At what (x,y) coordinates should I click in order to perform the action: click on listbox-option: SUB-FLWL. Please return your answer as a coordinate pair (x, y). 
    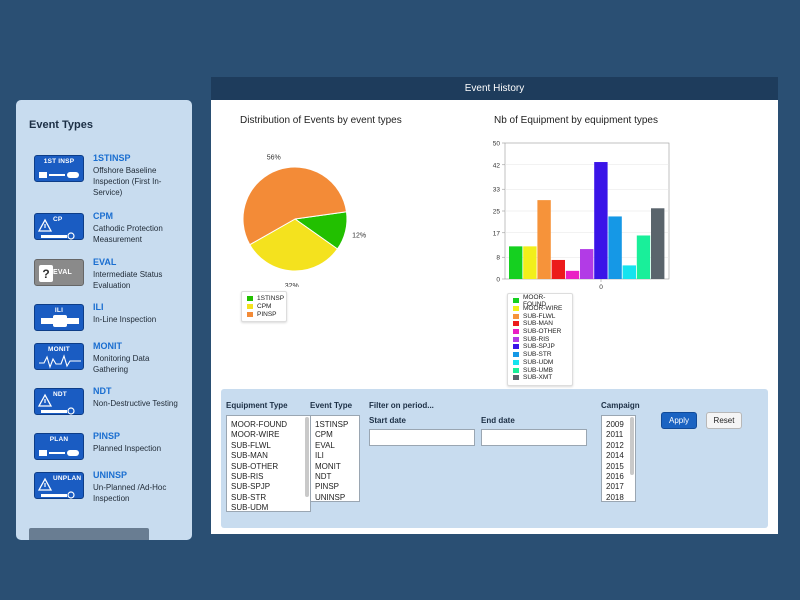
    Looking at the image, I should click on (251, 445).